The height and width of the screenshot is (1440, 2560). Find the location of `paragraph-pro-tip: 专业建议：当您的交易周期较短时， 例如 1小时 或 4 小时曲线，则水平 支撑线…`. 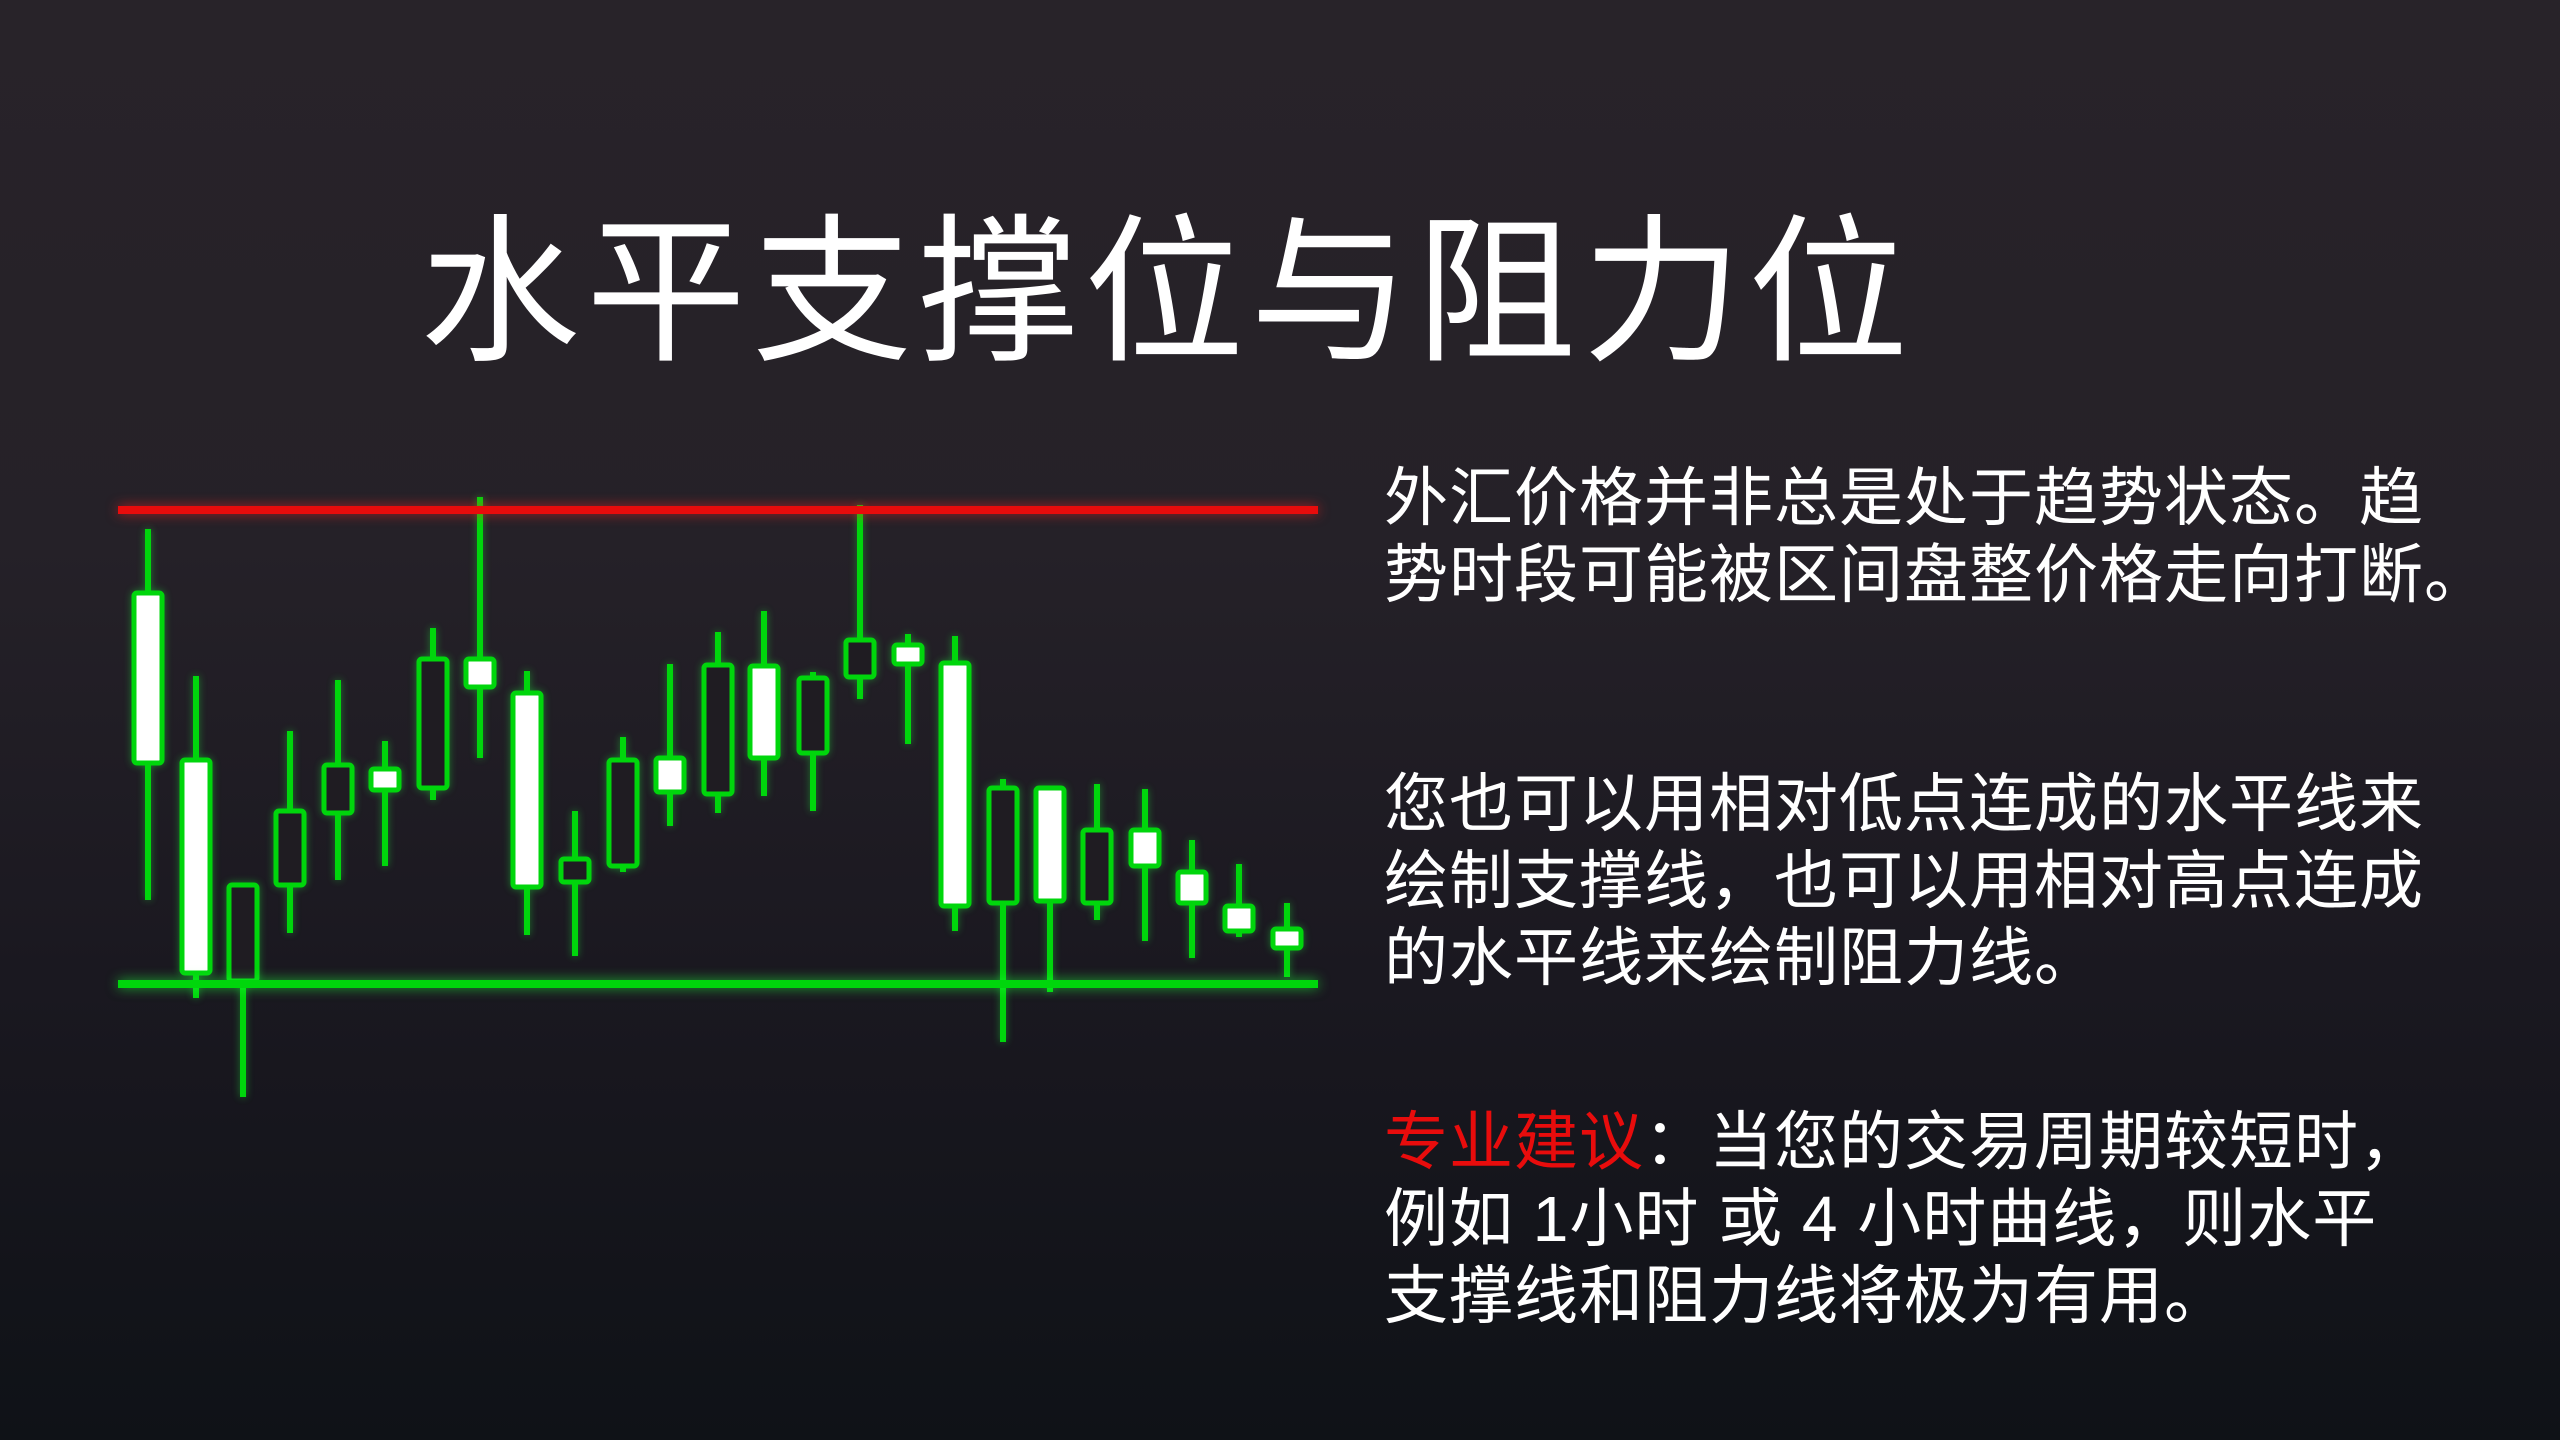

paragraph-pro-tip: 专业建议：当您的交易周期较短时， 例如 1小时 或 4 小时曲线，则水平 支撑线… is located at coordinates (1959, 1219).